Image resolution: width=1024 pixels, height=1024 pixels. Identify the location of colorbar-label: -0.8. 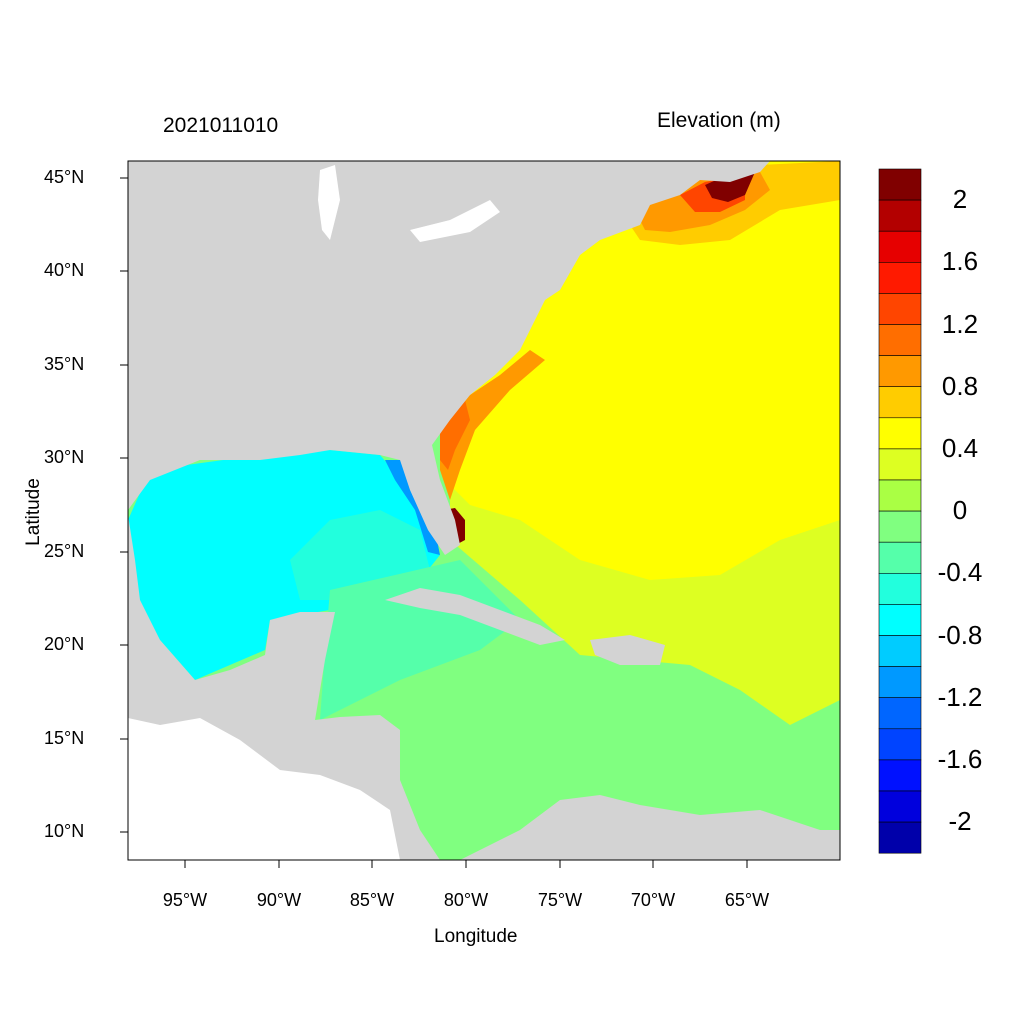
(960, 634).